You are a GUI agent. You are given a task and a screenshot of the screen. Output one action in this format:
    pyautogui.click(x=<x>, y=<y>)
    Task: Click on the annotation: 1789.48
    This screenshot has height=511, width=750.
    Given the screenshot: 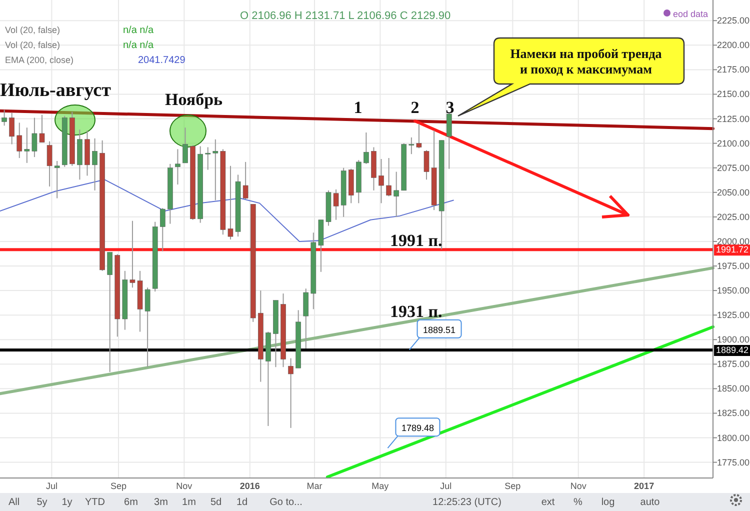 What is the action you would take?
    pyautogui.click(x=417, y=428)
    